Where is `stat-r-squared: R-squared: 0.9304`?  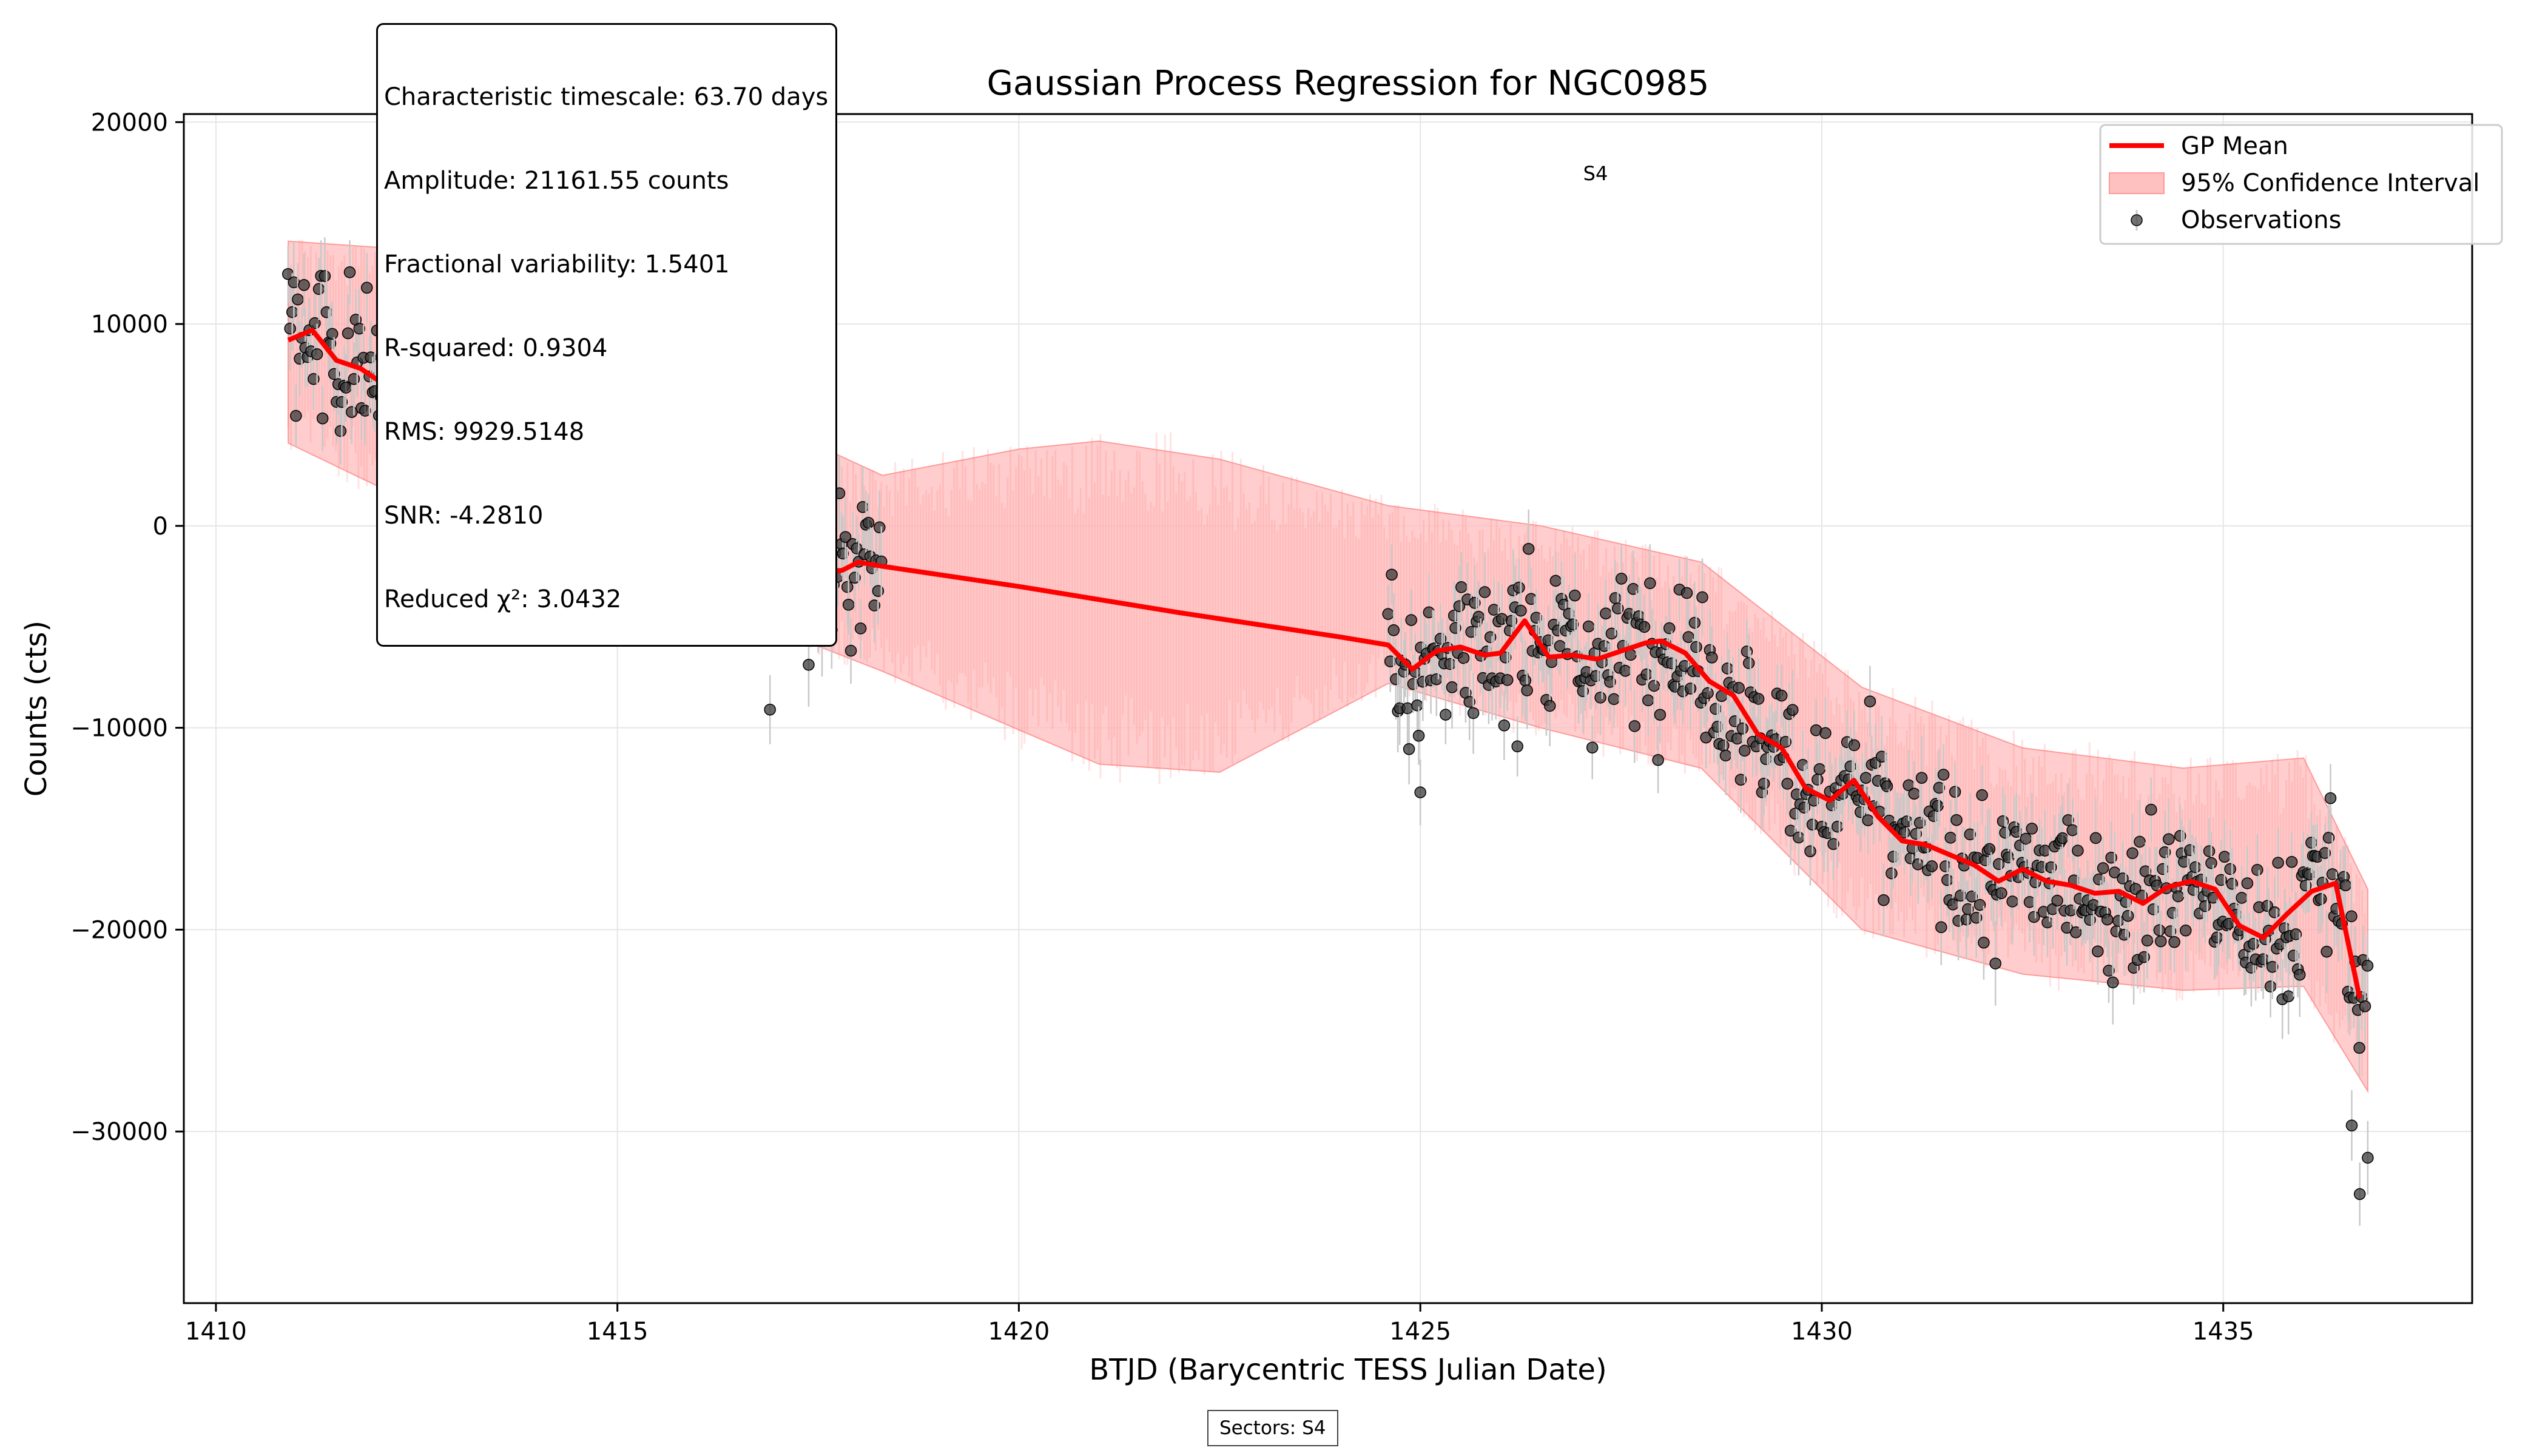
stat-r-squared: R-squared: 0.9304 is located at coordinates (496, 348).